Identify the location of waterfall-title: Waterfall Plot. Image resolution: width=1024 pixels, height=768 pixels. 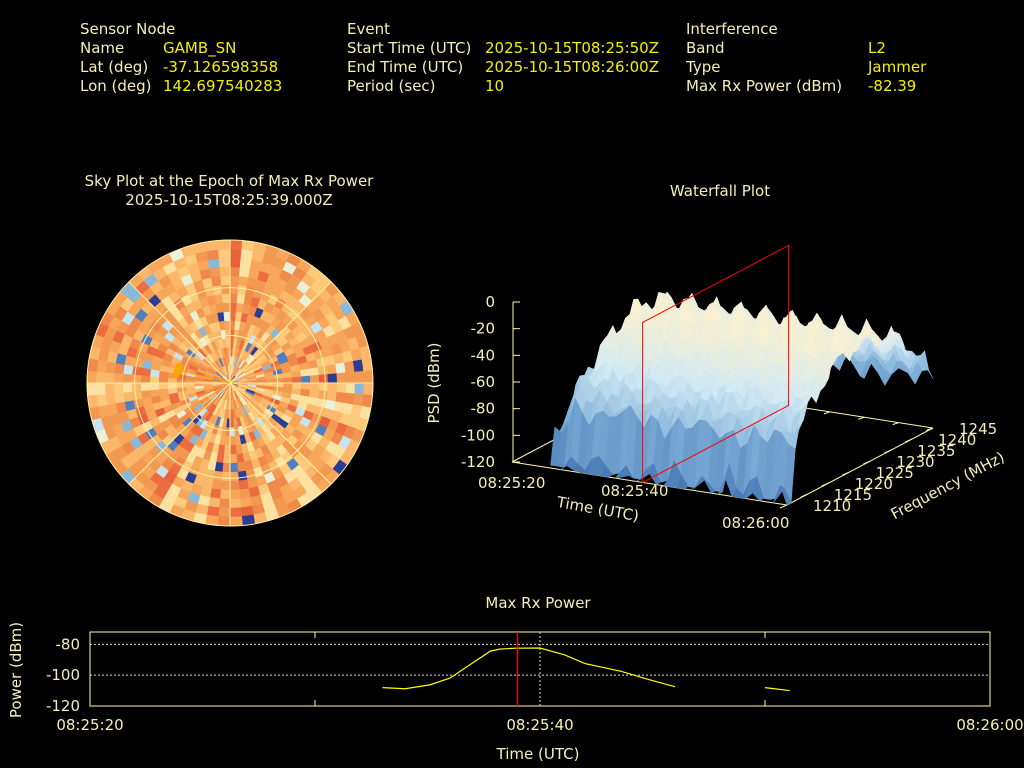
(720, 191).